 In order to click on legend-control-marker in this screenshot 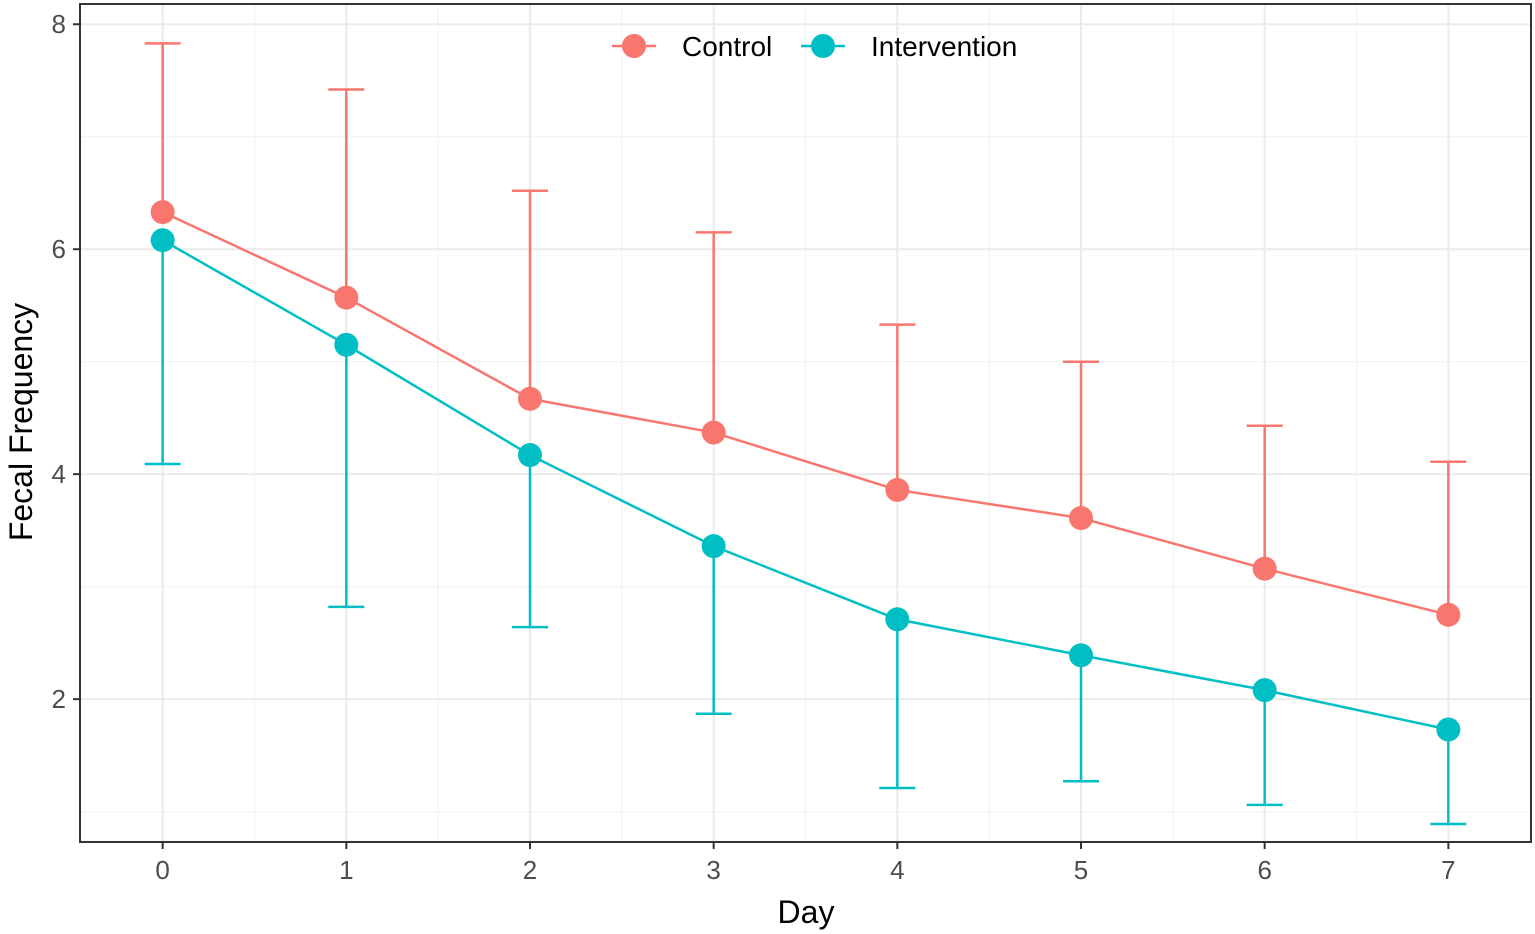, I will do `click(634, 46)`.